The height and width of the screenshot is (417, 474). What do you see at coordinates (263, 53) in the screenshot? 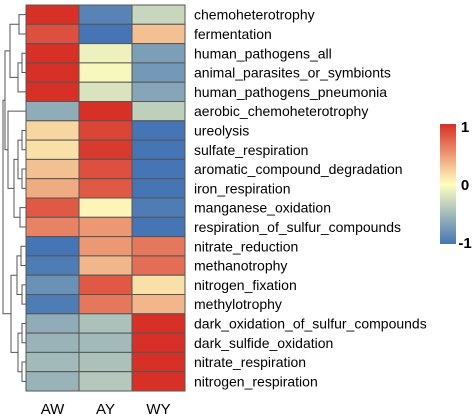
I see `row-label: human_pathogens_all` at bounding box center [263, 53].